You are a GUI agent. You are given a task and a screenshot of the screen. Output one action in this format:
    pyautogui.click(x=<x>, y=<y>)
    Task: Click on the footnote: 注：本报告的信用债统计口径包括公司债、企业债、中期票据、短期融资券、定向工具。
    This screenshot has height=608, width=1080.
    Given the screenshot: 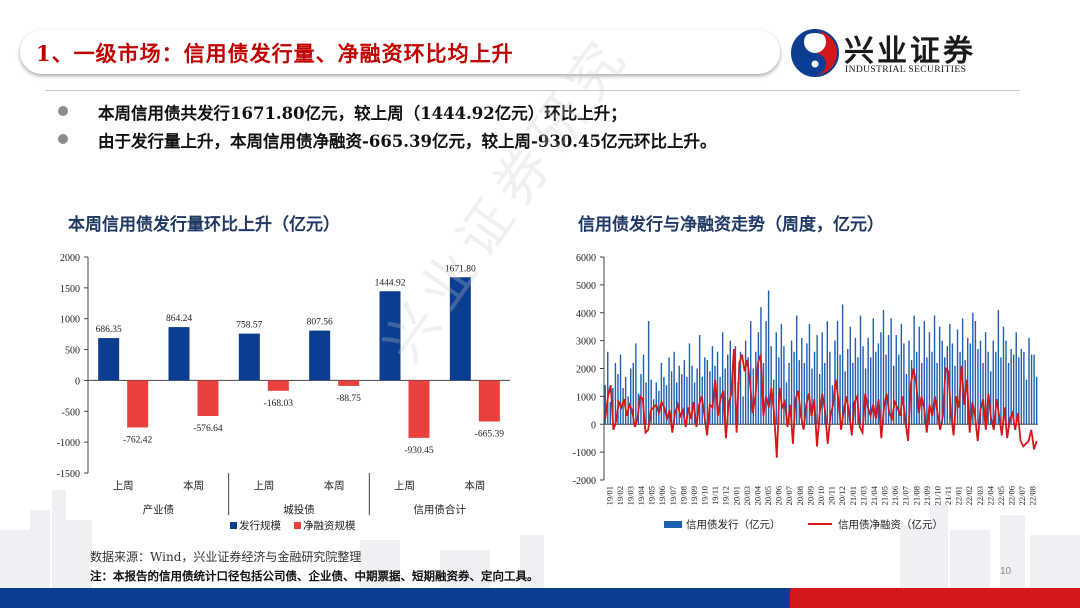 What is the action you would take?
    pyautogui.click(x=314, y=576)
    